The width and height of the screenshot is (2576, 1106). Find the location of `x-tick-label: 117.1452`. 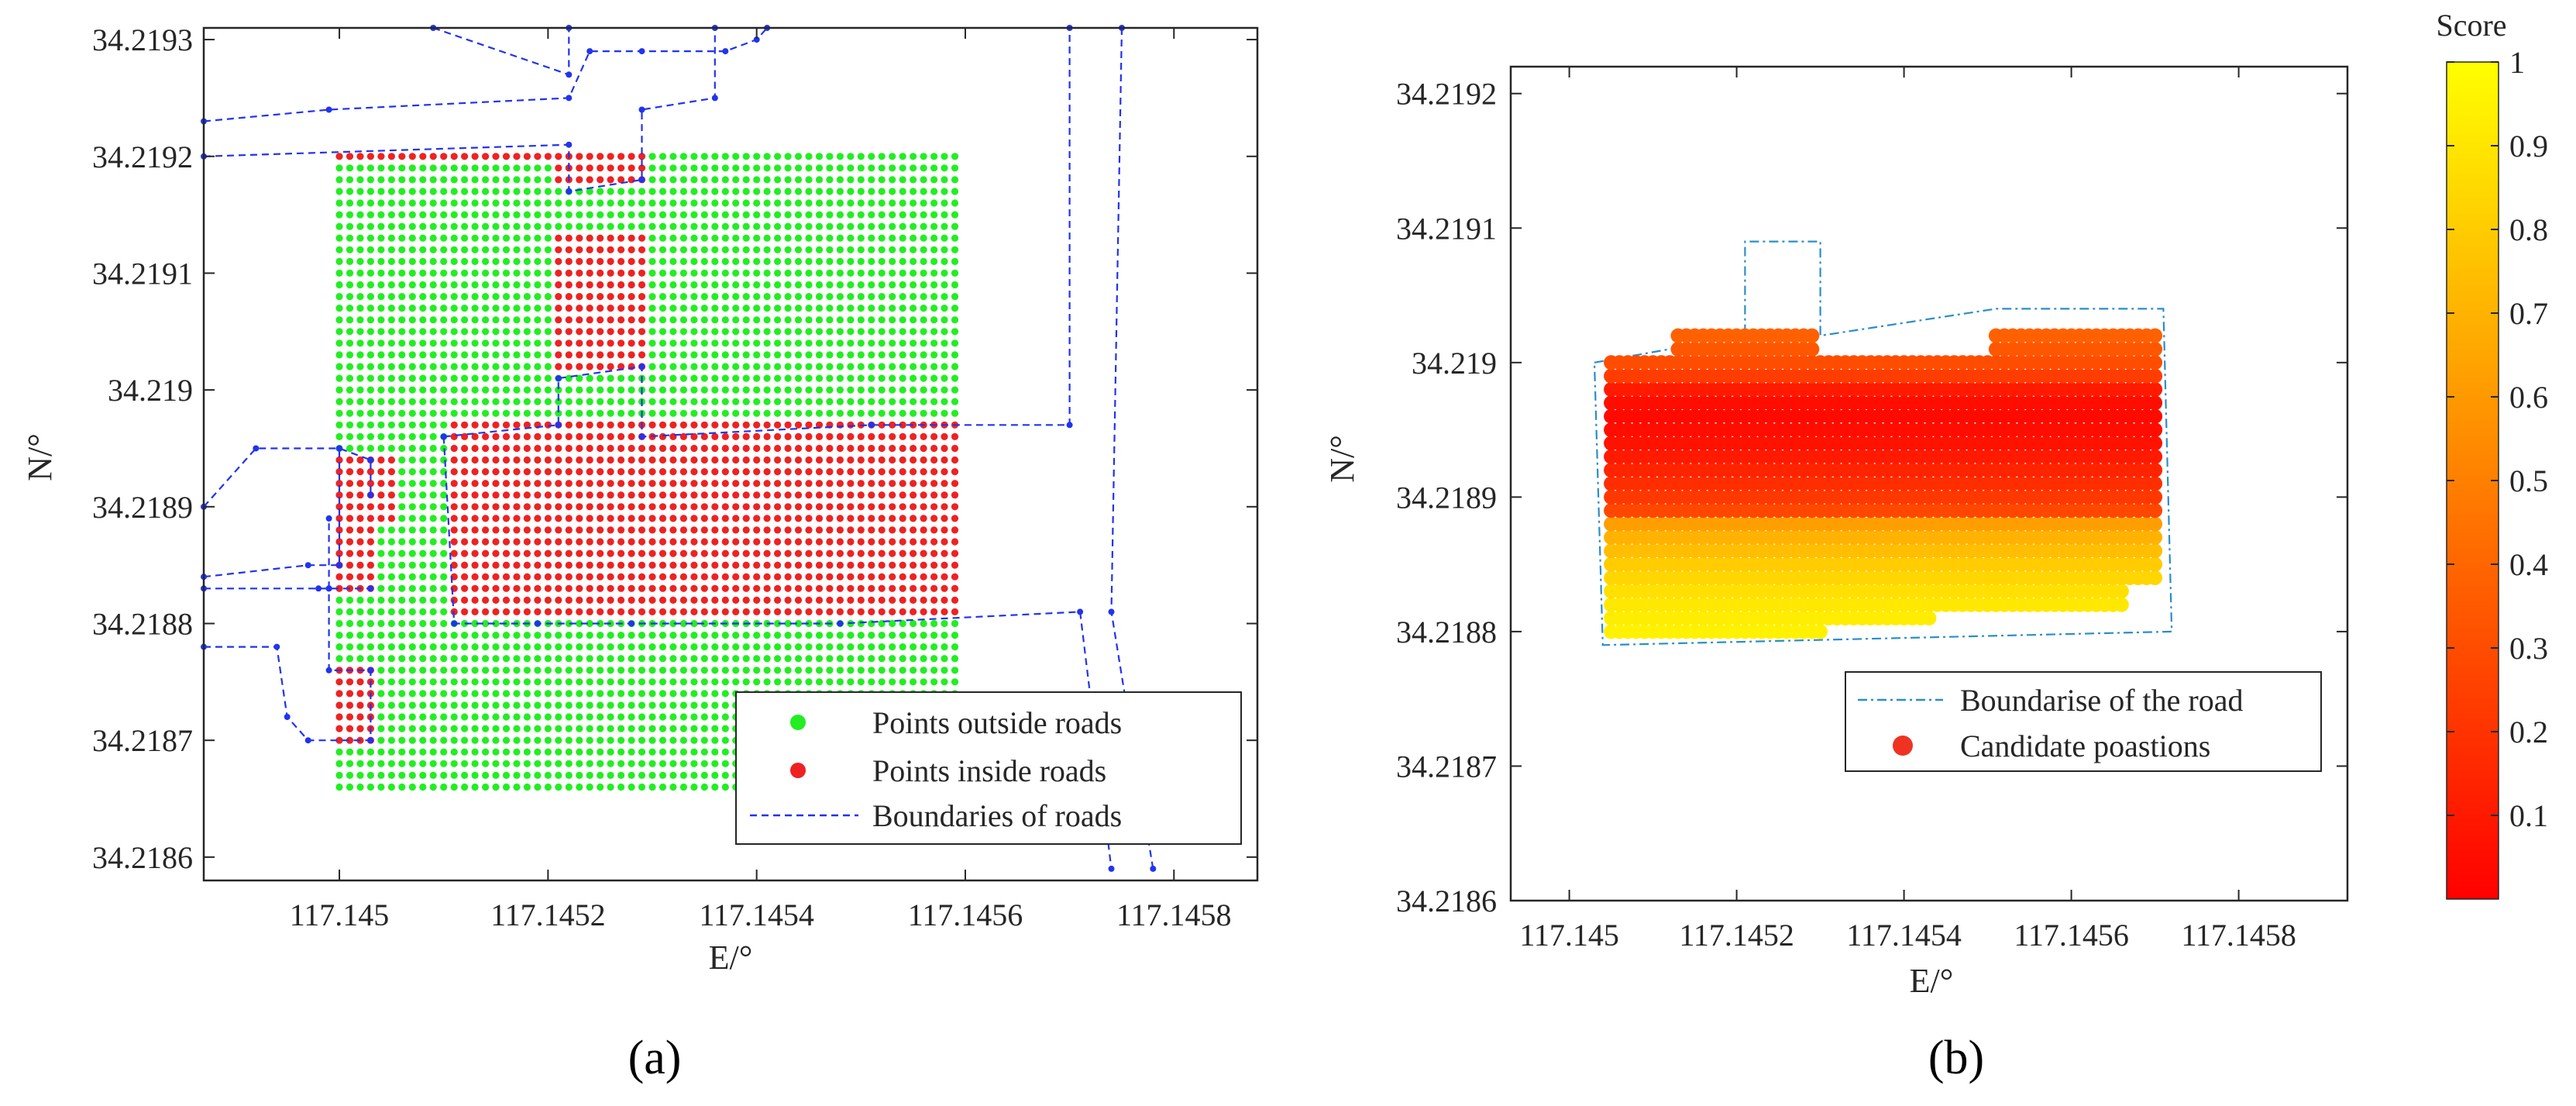

x-tick-label: 117.1452 is located at coordinates (548, 915).